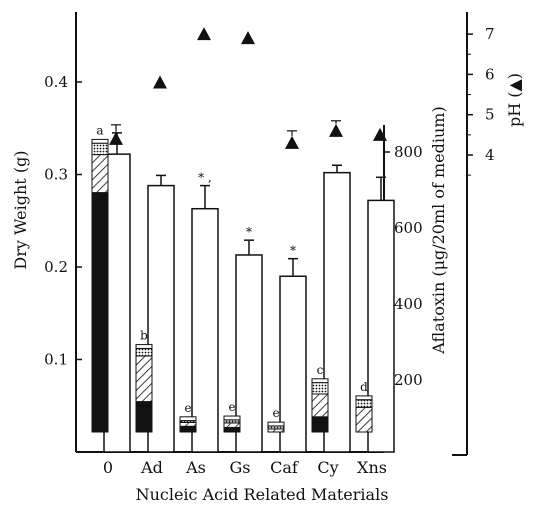  Describe the element at coordinates (408, 380) in the screenshot. I see `aflatoxin-tick-label: 200` at that location.